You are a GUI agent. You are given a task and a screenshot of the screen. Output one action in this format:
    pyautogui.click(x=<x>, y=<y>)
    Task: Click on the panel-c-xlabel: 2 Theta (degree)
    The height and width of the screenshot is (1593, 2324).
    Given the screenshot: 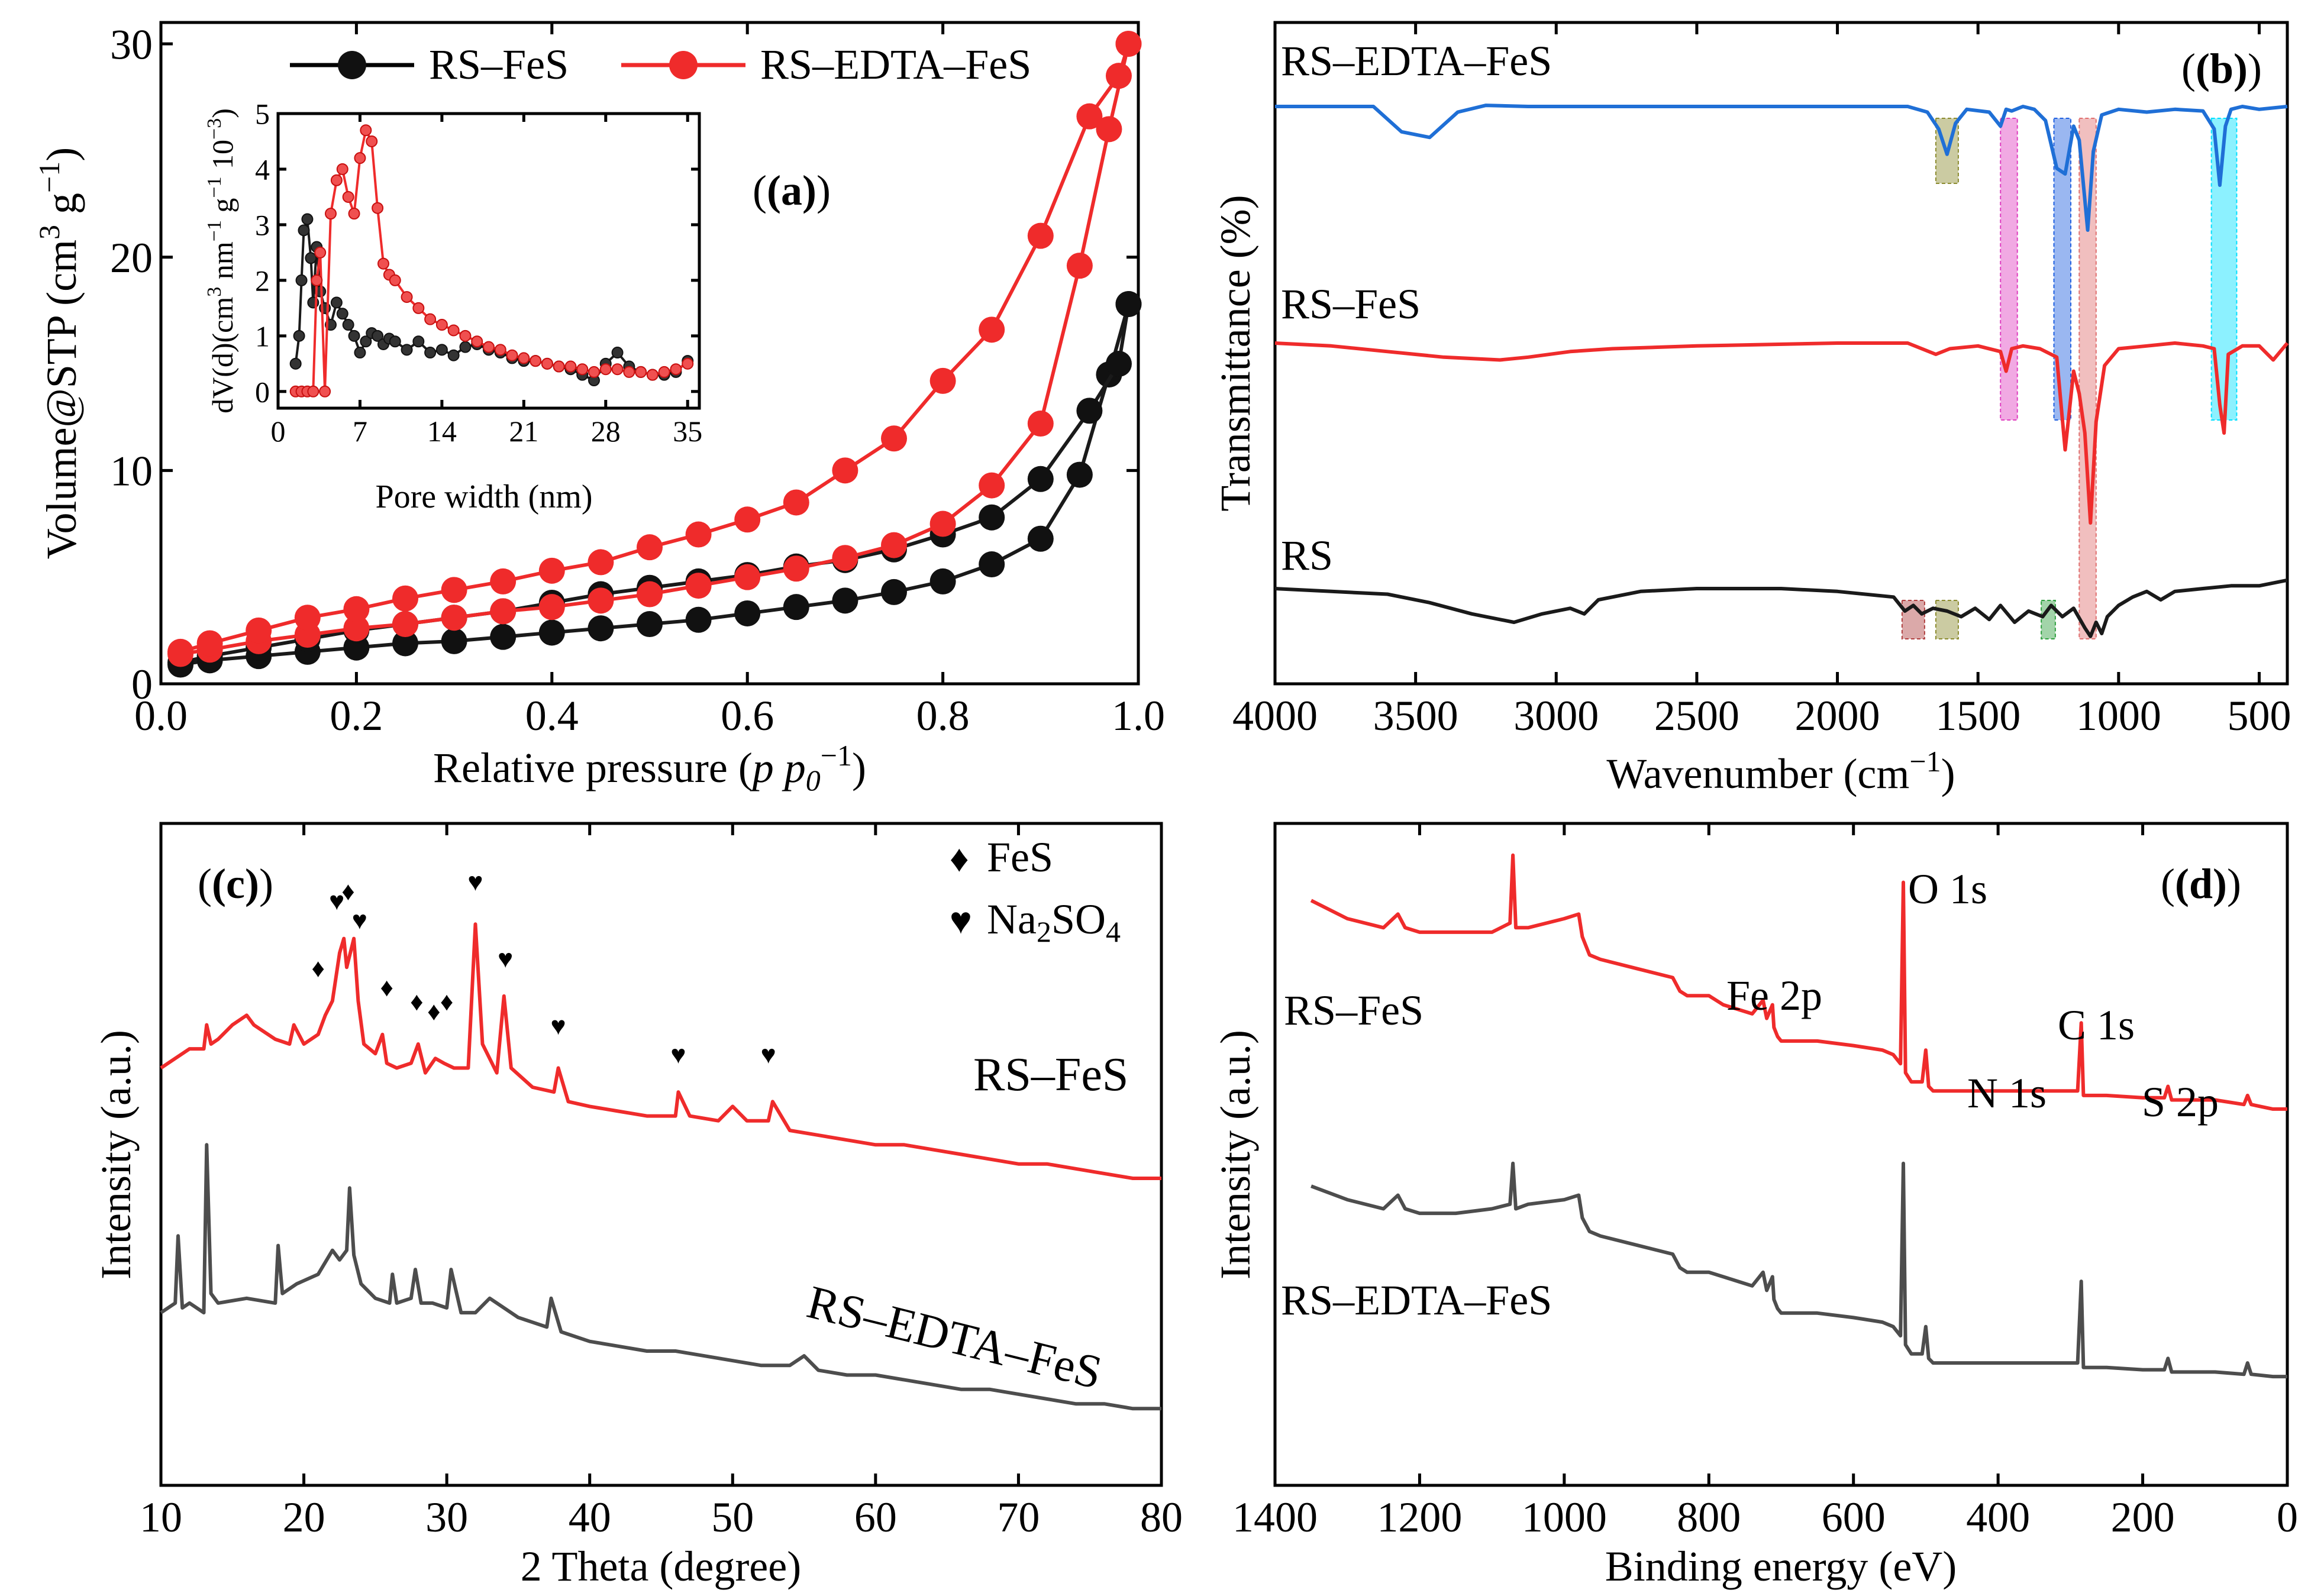 What is the action you would take?
    pyautogui.click(x=661, y=1567)
    